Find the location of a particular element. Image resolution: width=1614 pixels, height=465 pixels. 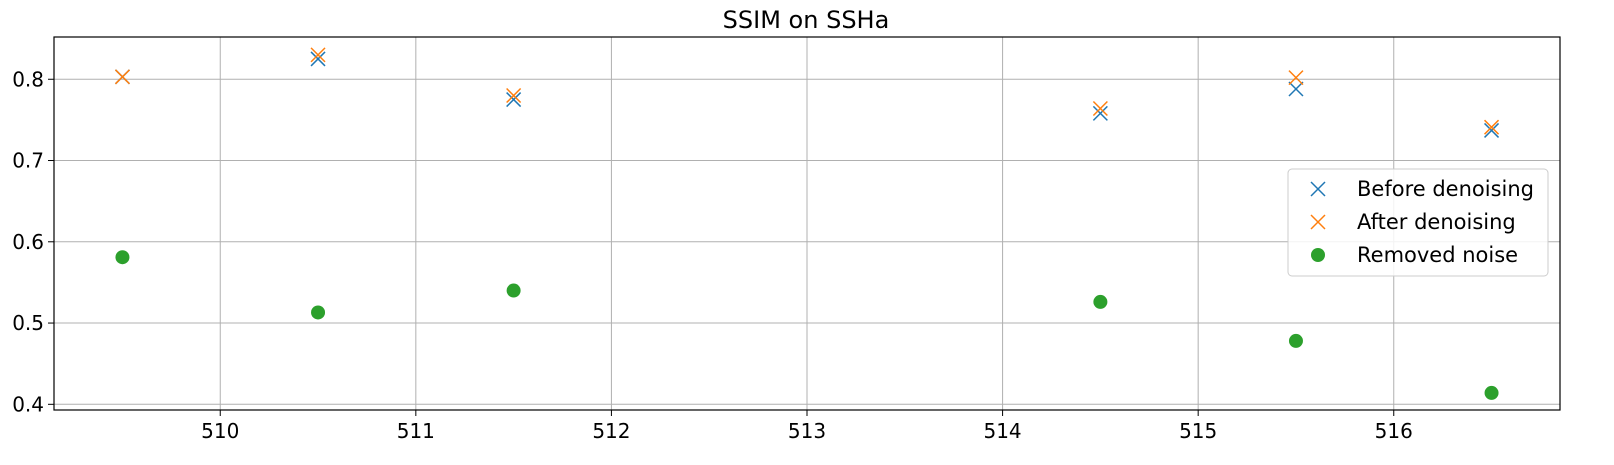

x-tick-label: 510 is located at coordinates (220, 431).